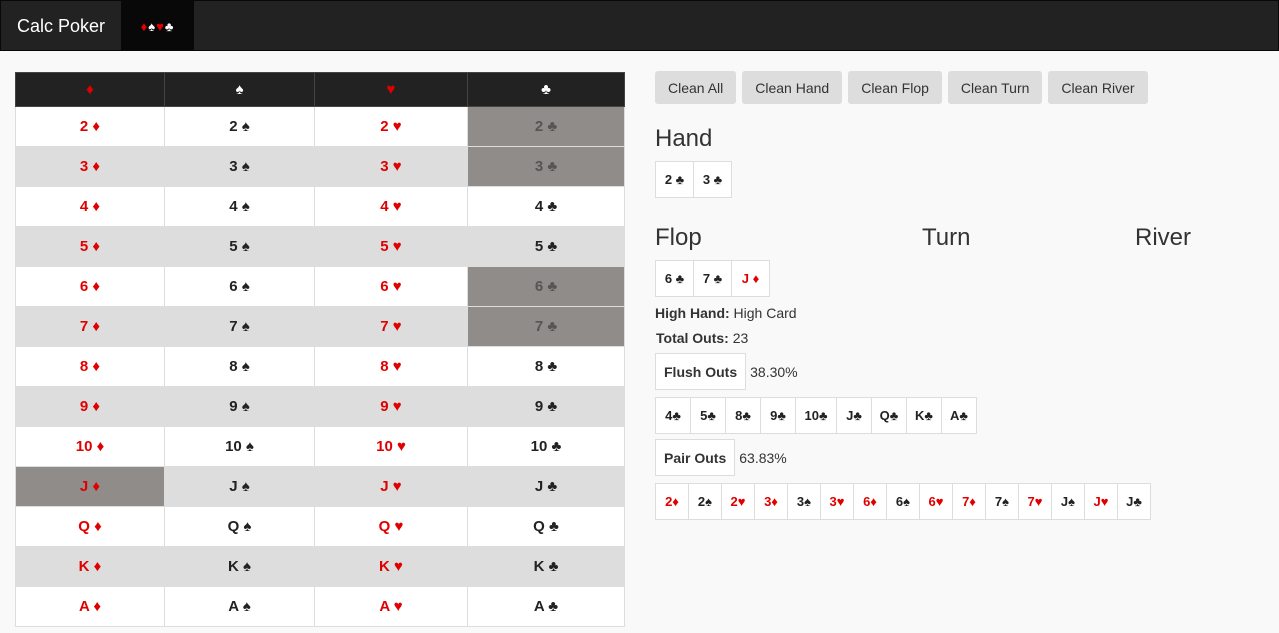  Describe the element at coordinates (239, 606) in the screenshot. I see `card-cell-a-spade: A ♠` at that location.